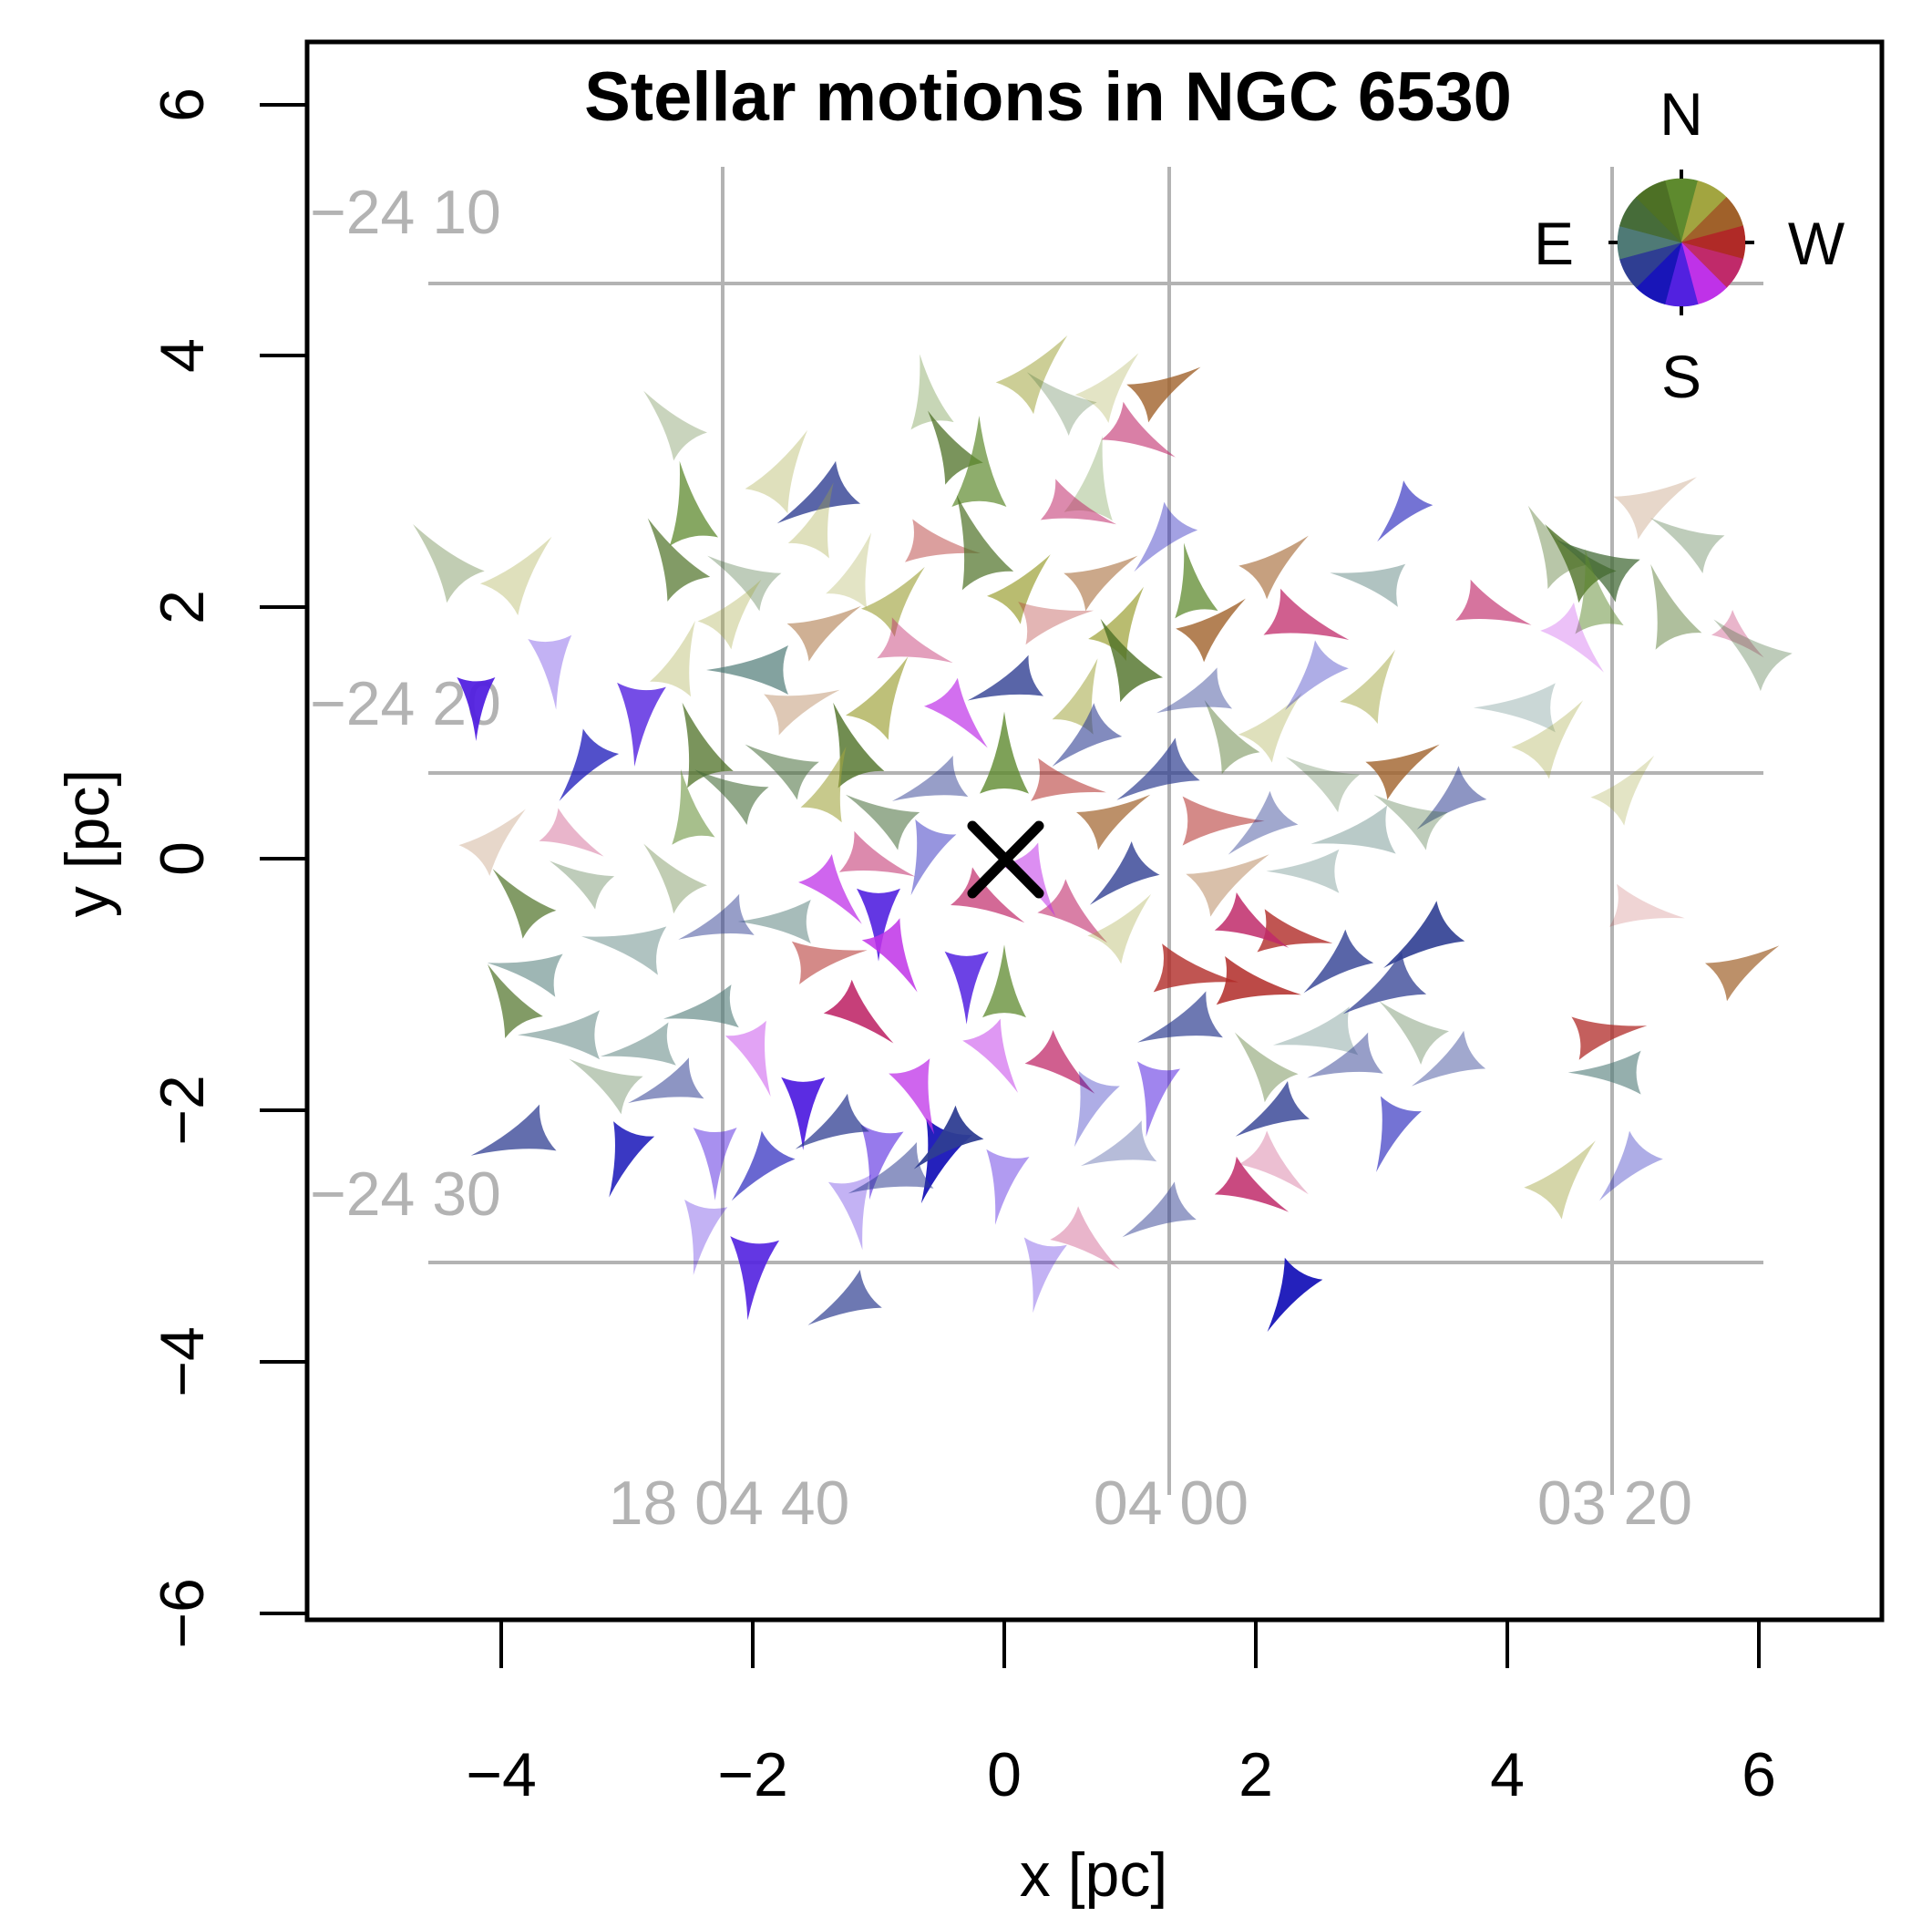  What do you see at coordinates (1094, 1875) in the screenshot?
I see `x-axis-title: x [pc]` at bounding box center [1094, 1875].